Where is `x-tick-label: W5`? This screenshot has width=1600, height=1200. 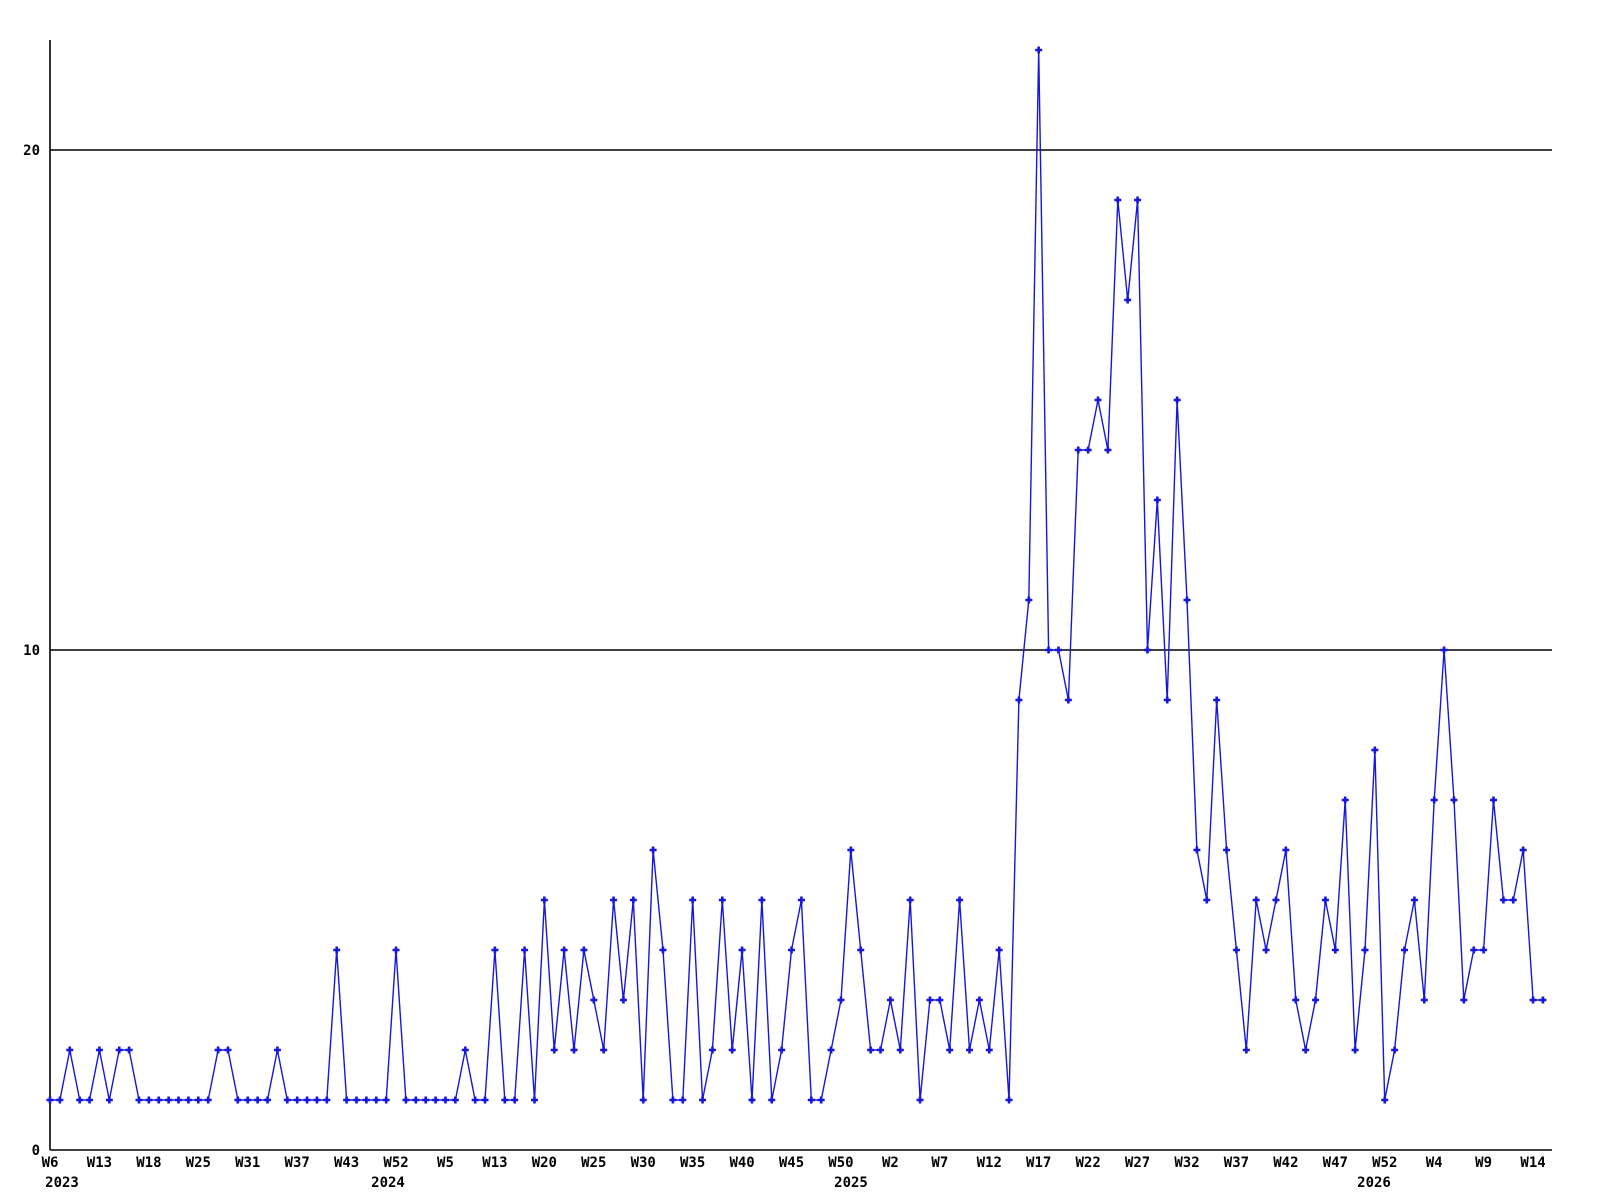
x-tick-label: W5 is located at coordinates (445, 1163).